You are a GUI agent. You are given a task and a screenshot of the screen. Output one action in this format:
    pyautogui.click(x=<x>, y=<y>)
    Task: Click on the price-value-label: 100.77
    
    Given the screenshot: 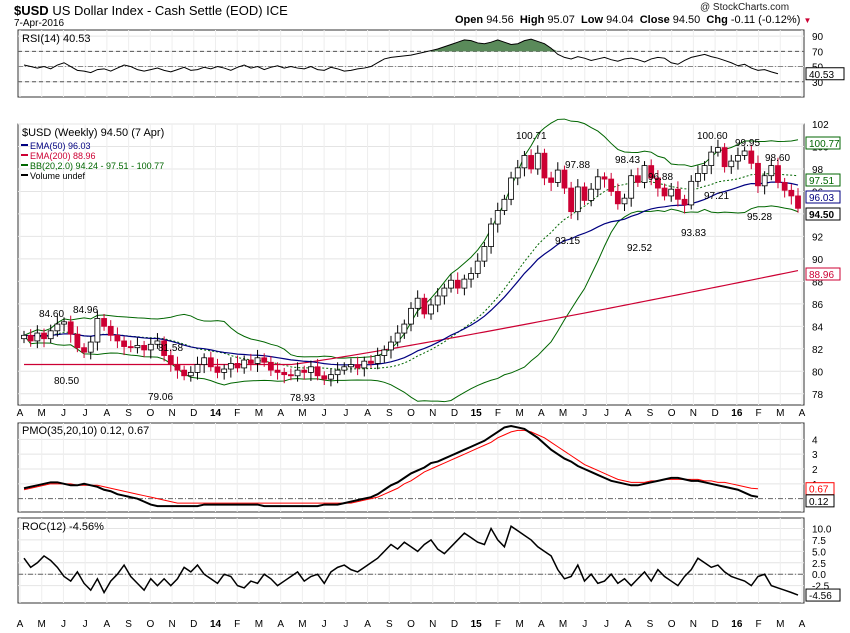 What is the action you would take?
    pyautogui.click(x=824, y=144)
    